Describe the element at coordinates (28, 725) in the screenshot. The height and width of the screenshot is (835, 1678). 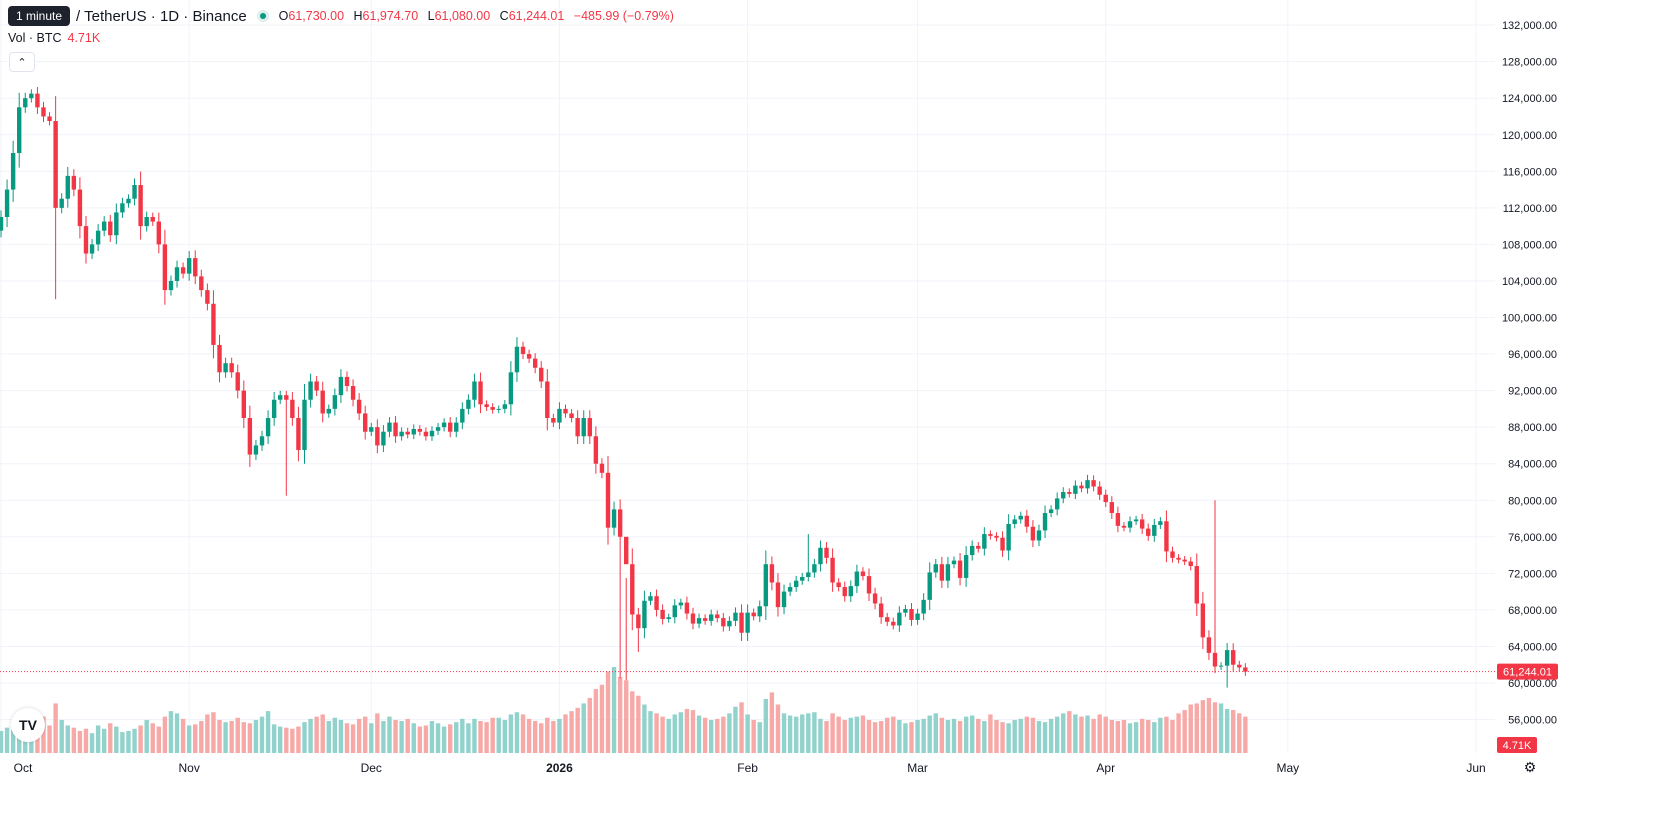
I see `tradingview-logo-icon: TV` at that location.